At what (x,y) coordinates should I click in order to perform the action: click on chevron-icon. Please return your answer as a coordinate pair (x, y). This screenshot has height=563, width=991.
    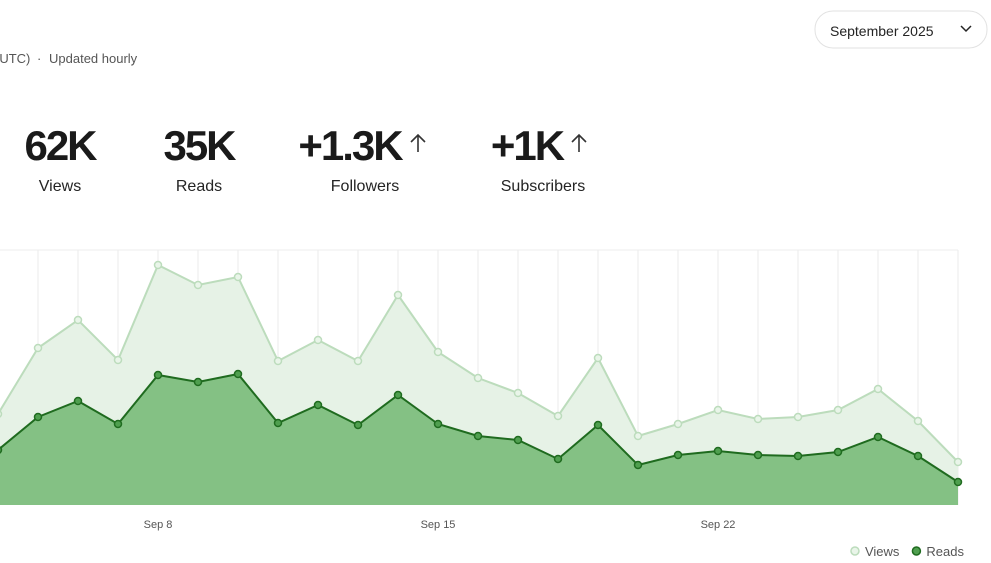
    Looking at the image, I should click on (966, 29).